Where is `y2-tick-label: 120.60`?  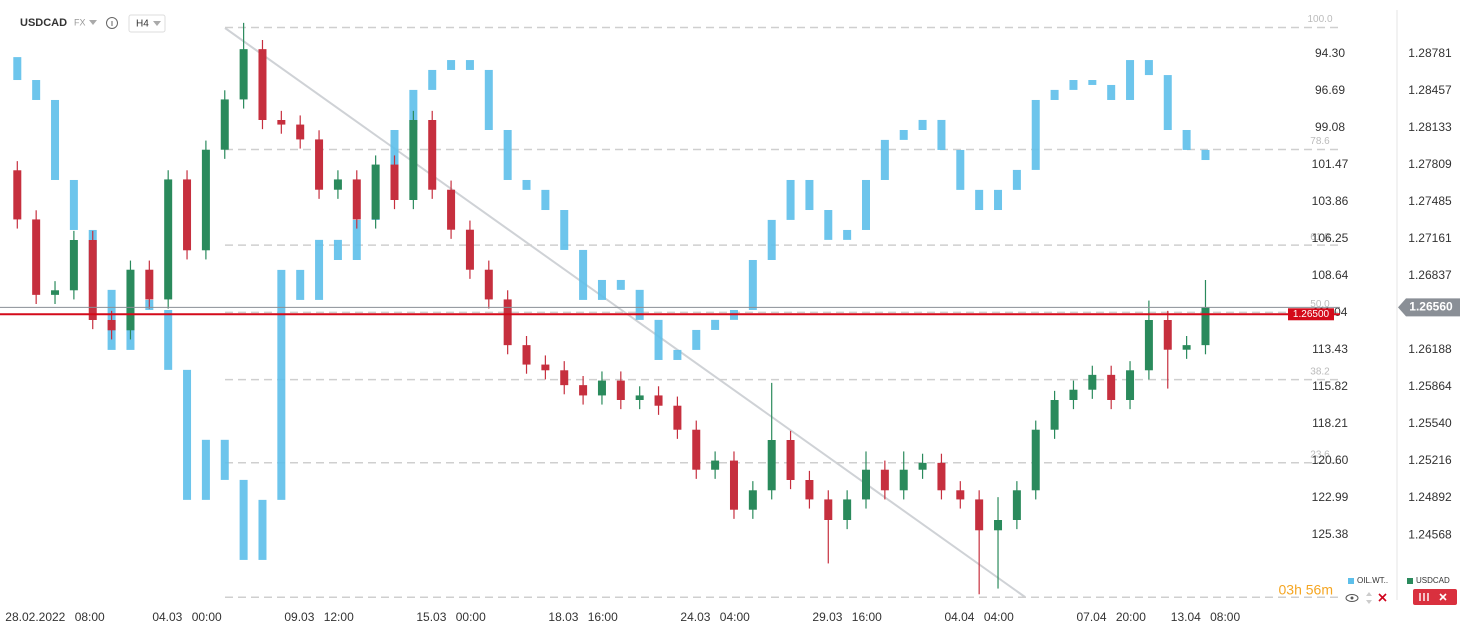 y2-tick-label: 120.60 is located at coordinates (1330, 460).